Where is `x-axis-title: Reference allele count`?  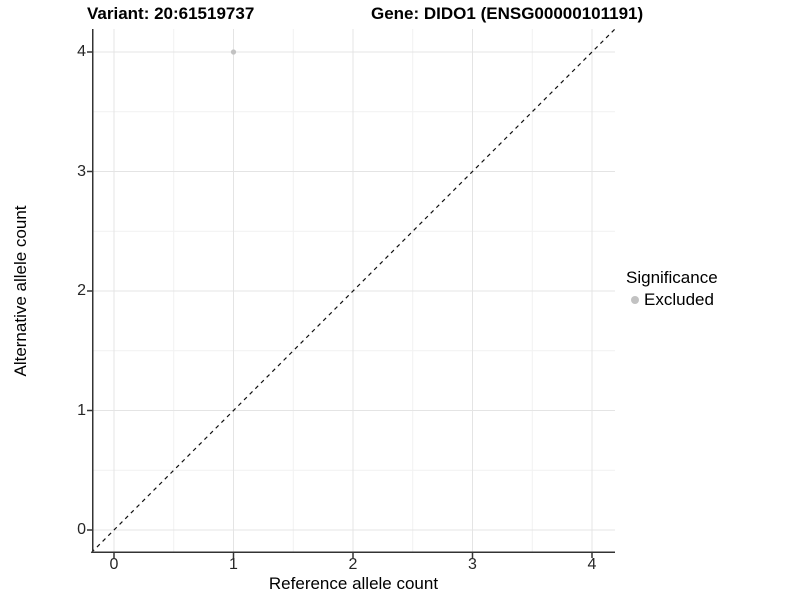
x-axis-title: Reference allele count is located at coordinates (353, 583).